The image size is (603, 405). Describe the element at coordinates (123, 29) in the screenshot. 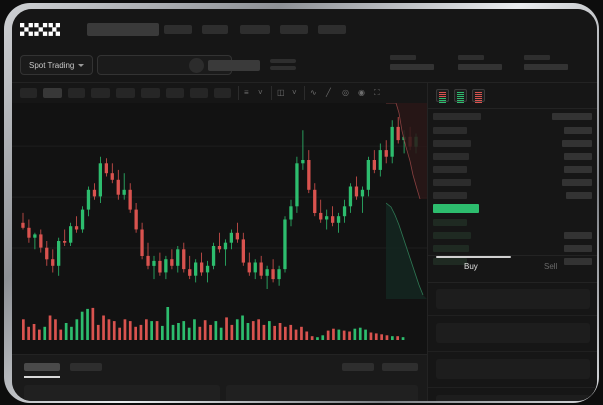

I see `search-input` at that location.